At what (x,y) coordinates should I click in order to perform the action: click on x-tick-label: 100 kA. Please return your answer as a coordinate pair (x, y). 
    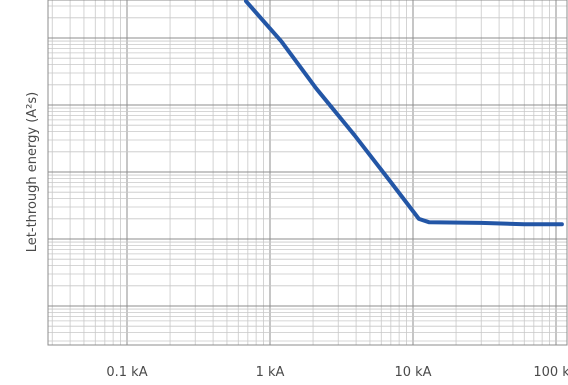
    Looking at the image, I should click on (550, 372).